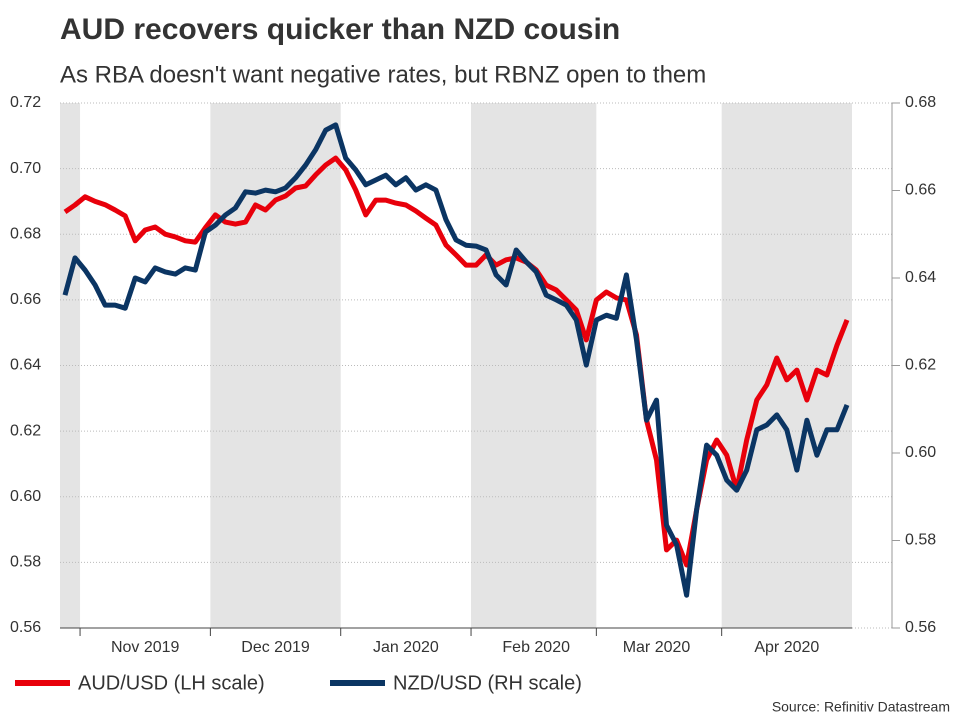 The image size is (960, 720). I want to click on y2-tick-label: 0.66, so click(920, 190).